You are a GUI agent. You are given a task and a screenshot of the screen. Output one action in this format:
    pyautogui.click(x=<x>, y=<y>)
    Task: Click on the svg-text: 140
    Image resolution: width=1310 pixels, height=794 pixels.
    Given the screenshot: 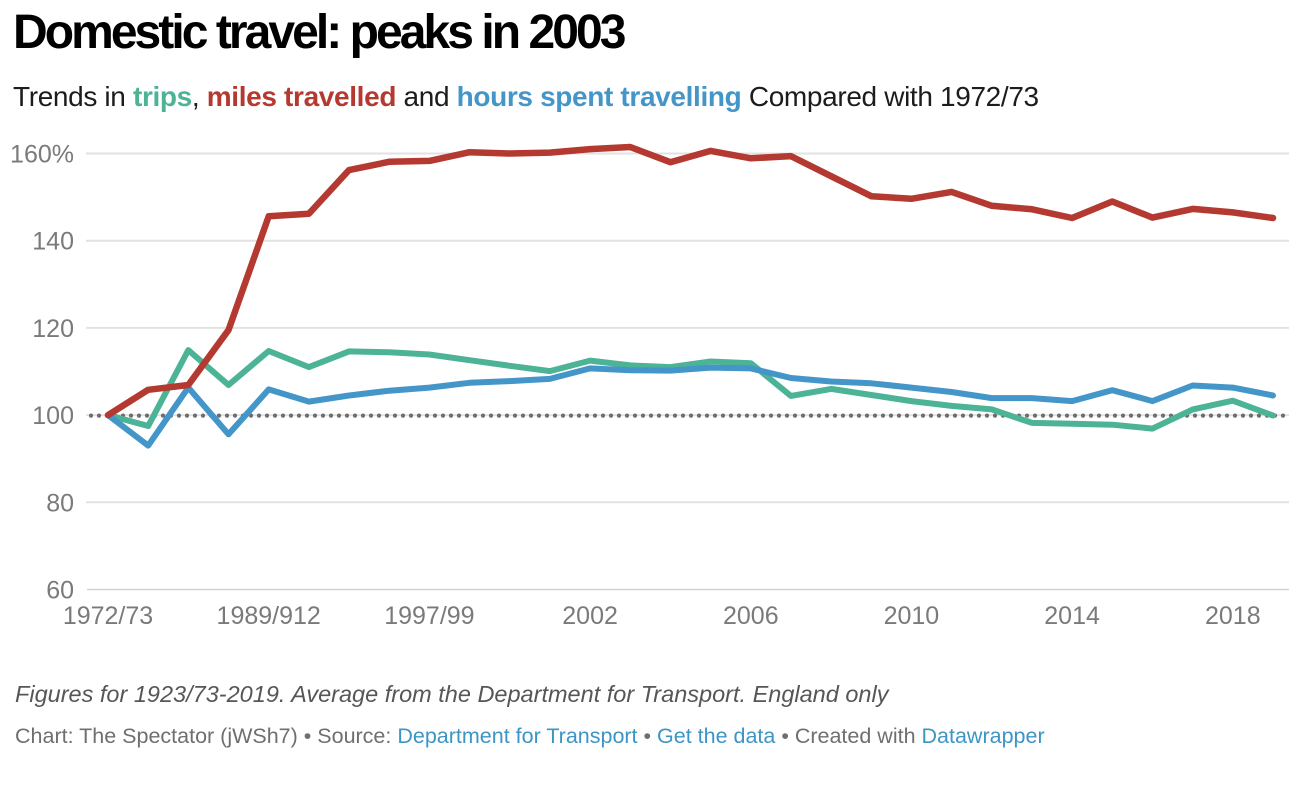 What is the action you would take?
    pyautogui.click(x=53, y=242)
    